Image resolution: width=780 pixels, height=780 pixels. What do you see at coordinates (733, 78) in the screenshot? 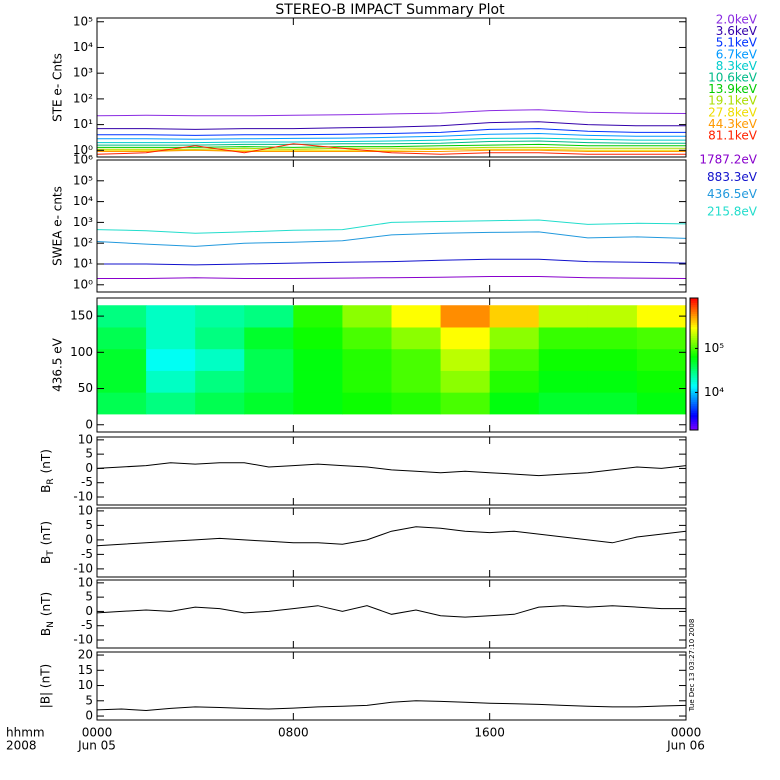
I see `legend-entry: 10.6keV` at bounding box center [733, 78].